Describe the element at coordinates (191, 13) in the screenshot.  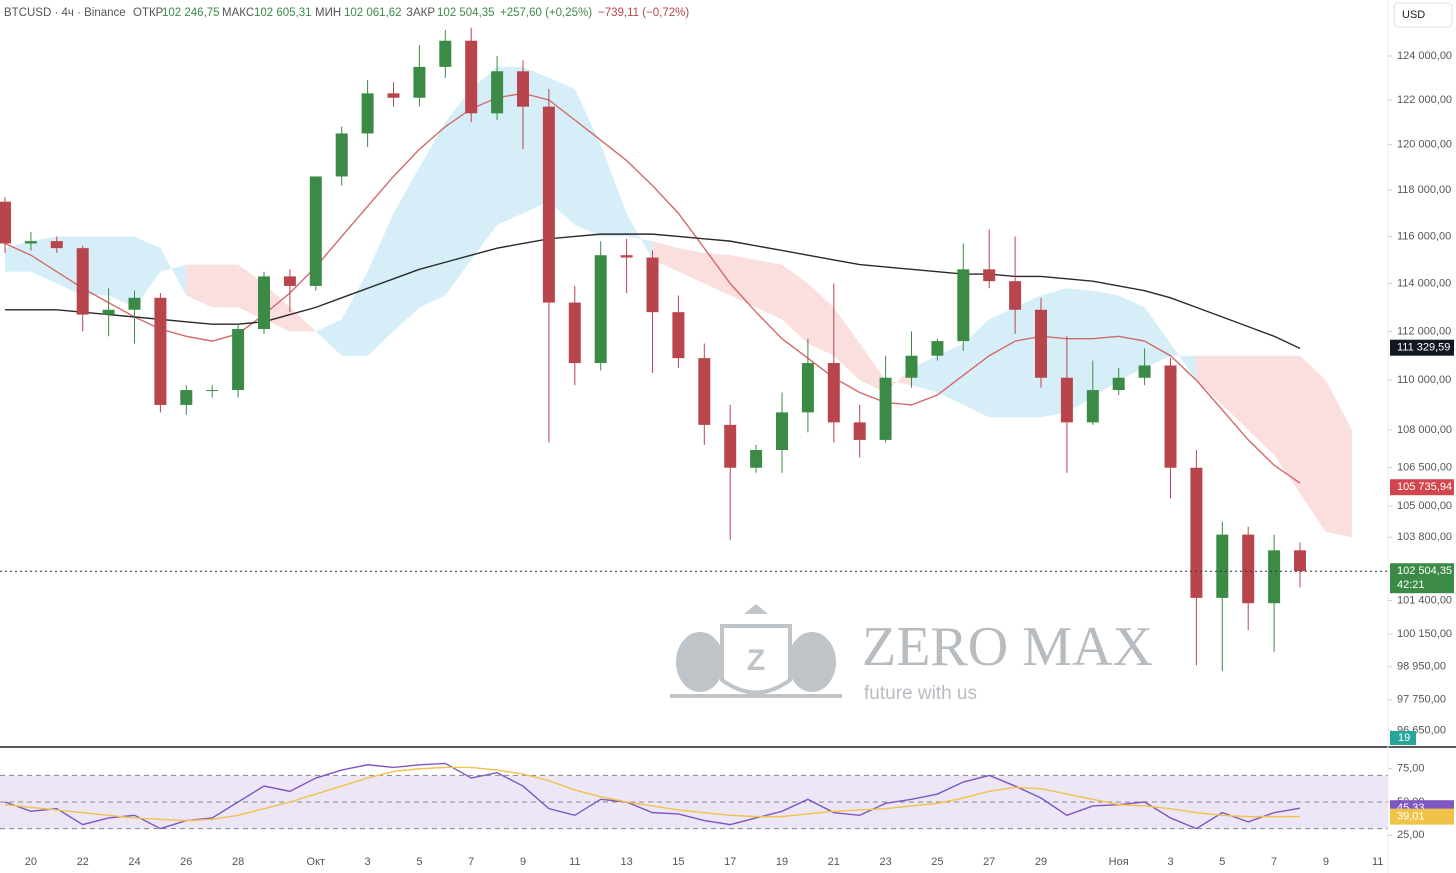
I see `open-value: 102 246,75` at that location.